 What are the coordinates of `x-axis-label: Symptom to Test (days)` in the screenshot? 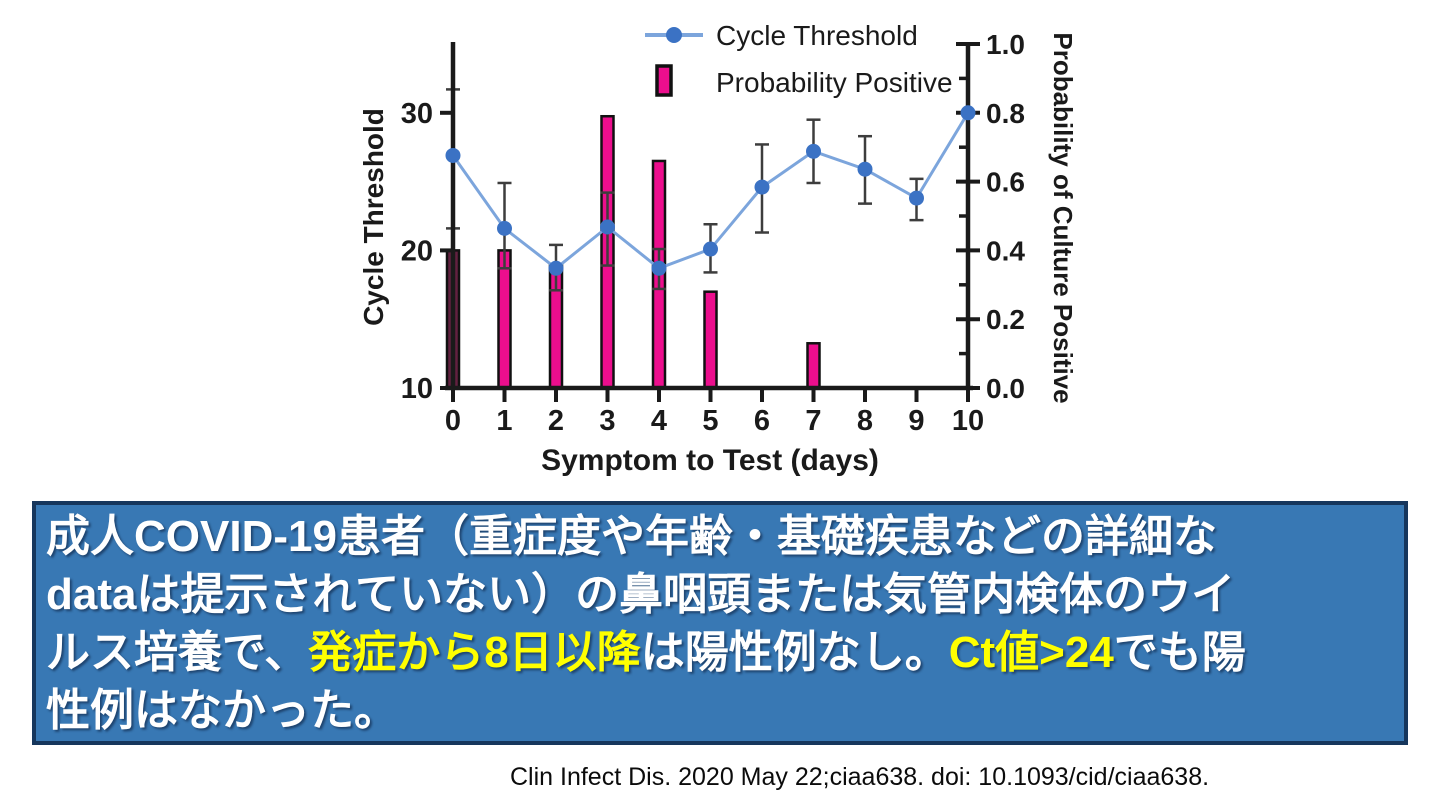 It's located at (710, 460).